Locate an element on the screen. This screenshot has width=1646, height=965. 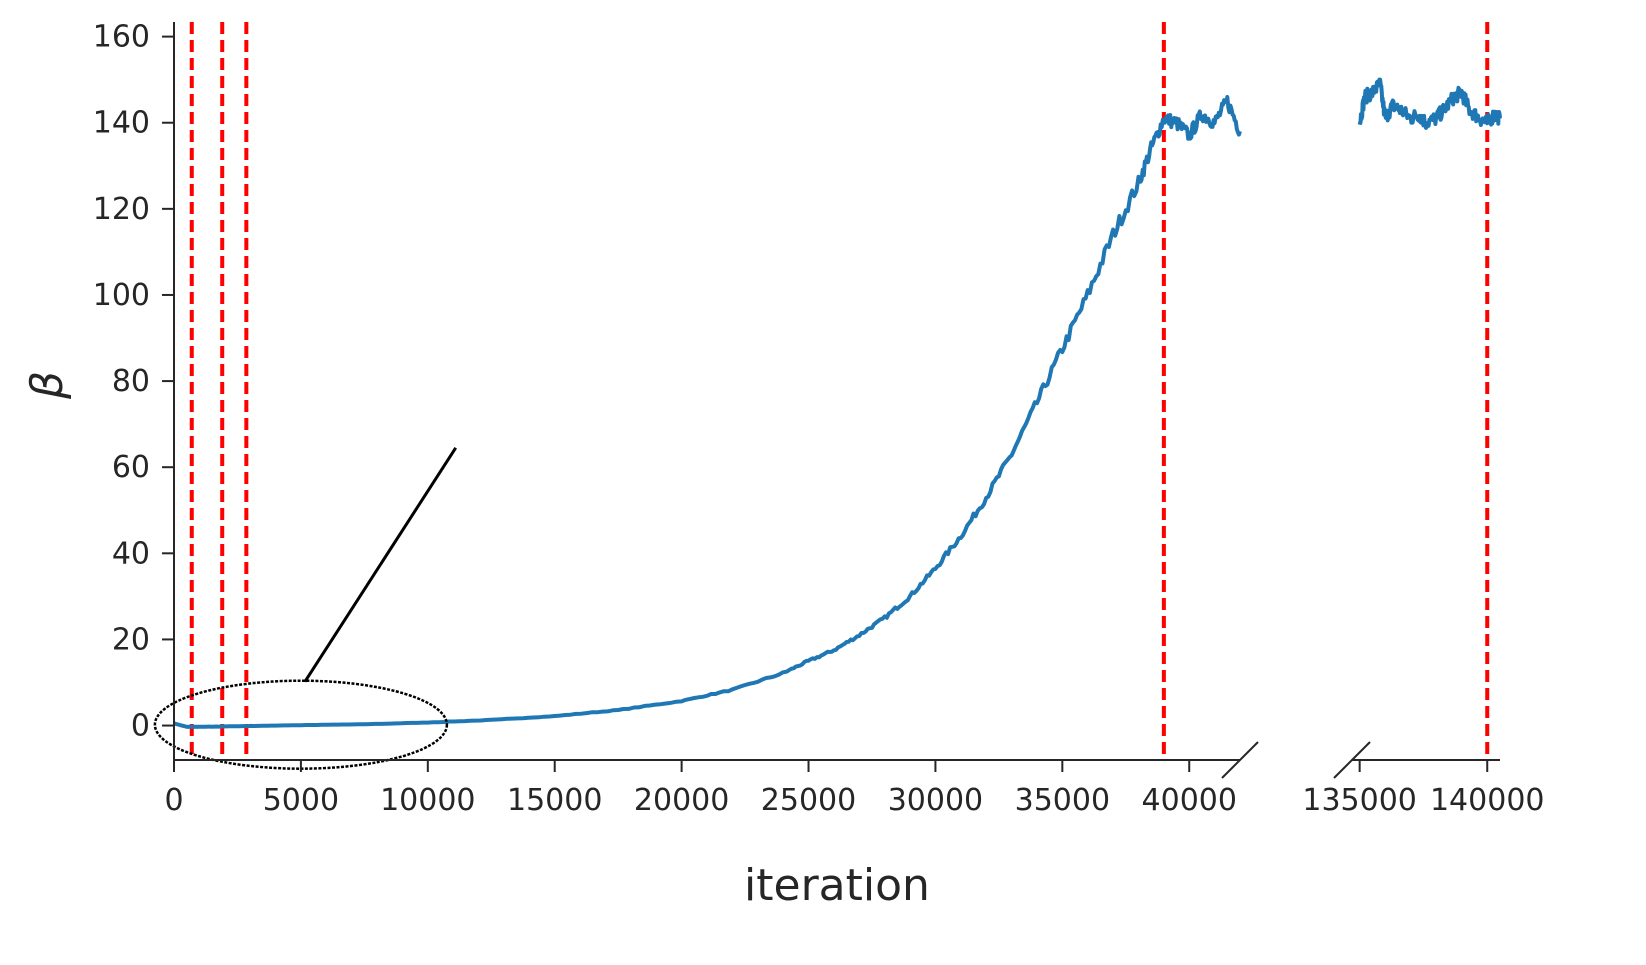
zoom-annotation is located at coordinates (305, 608).